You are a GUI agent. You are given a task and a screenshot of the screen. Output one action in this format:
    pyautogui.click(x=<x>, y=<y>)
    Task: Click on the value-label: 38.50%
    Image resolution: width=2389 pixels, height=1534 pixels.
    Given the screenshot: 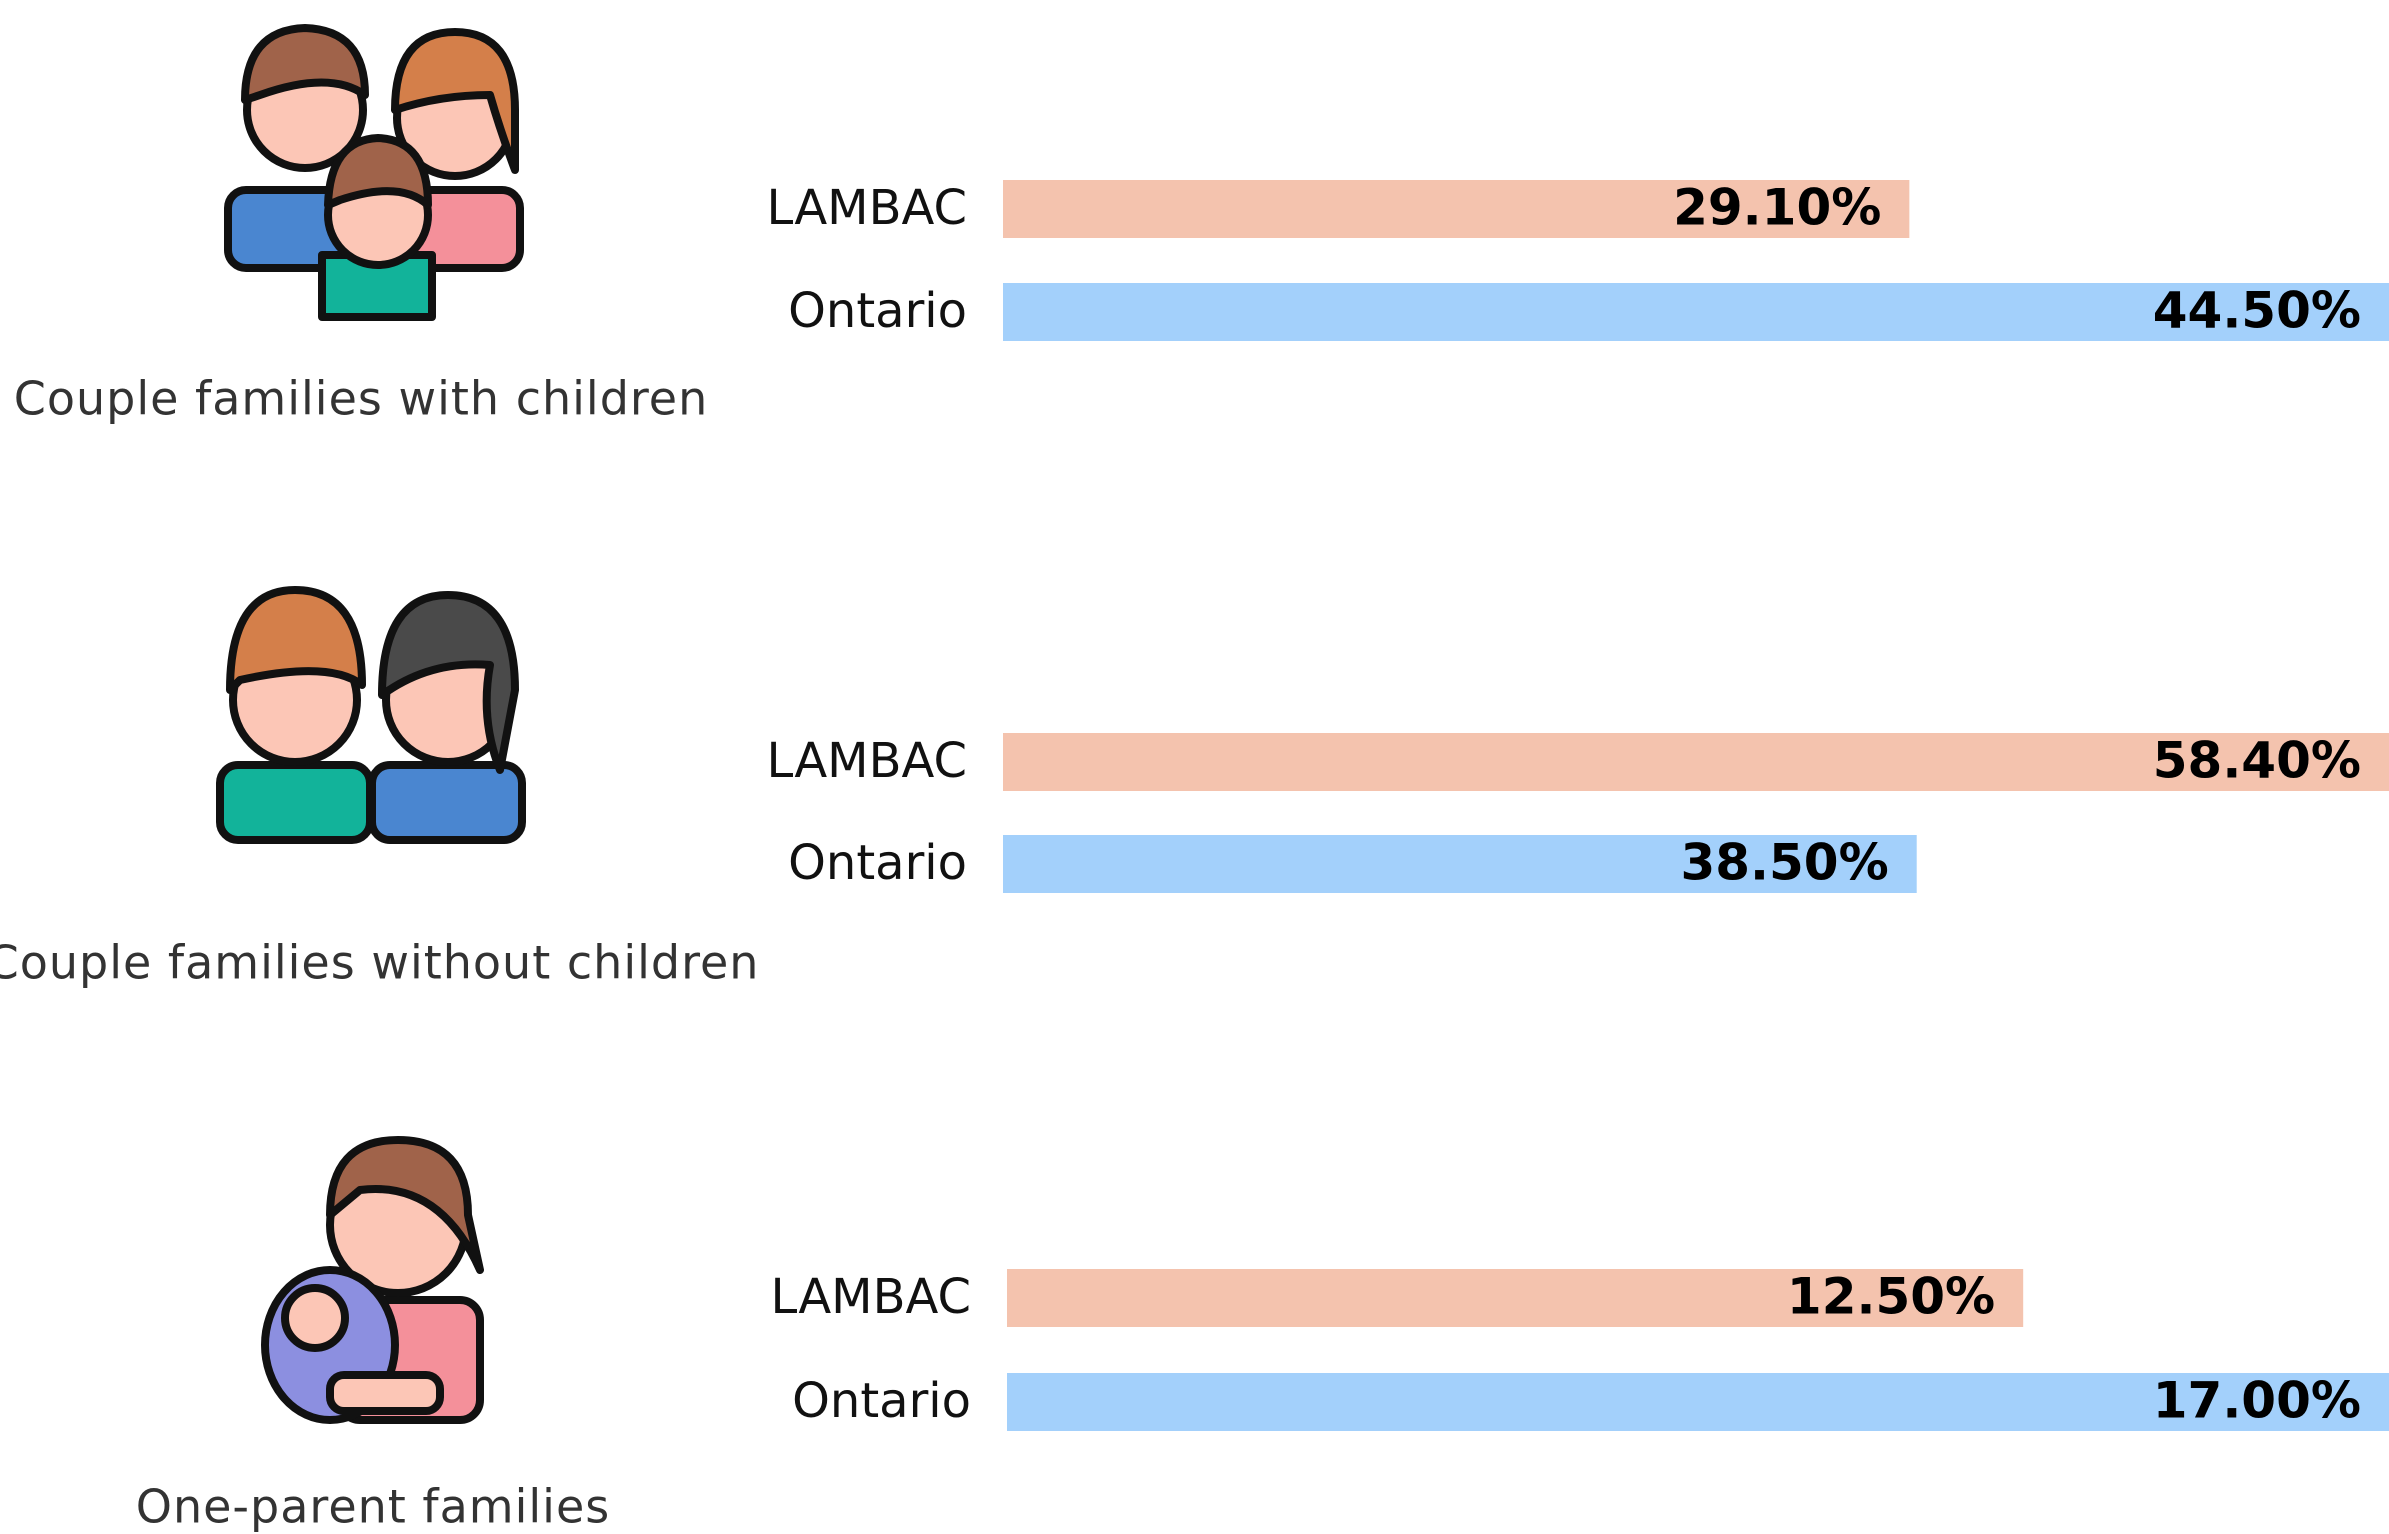 What is the action you would take?
    pyautogui.click(x=1784, y=863)
    